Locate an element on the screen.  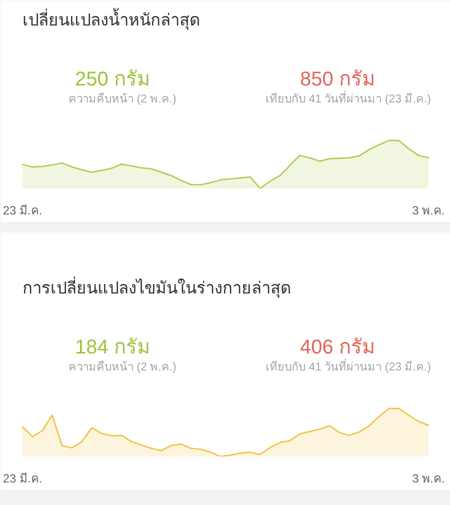
text: 406 กรัม is located at coordinates (337, 347).